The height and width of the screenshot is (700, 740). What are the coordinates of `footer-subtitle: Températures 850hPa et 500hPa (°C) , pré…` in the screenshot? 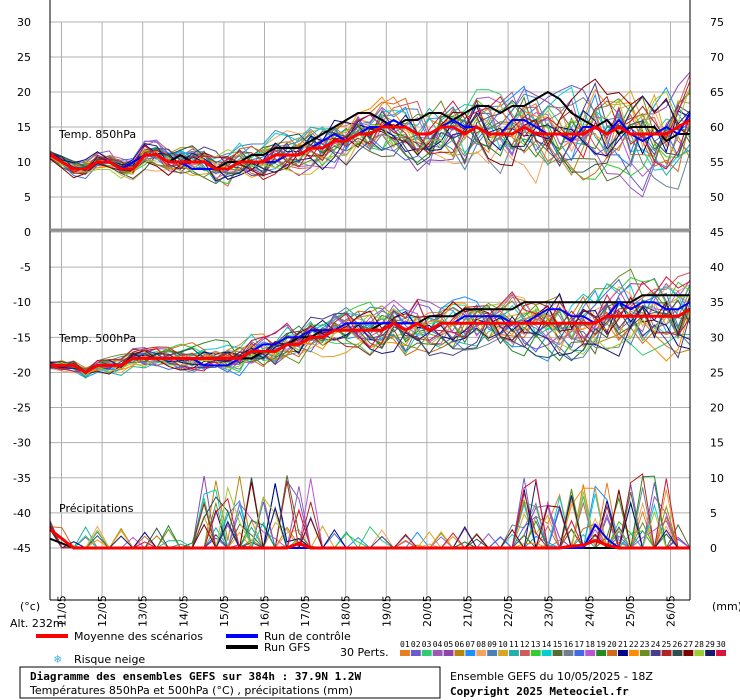 It's located at (191, 690).